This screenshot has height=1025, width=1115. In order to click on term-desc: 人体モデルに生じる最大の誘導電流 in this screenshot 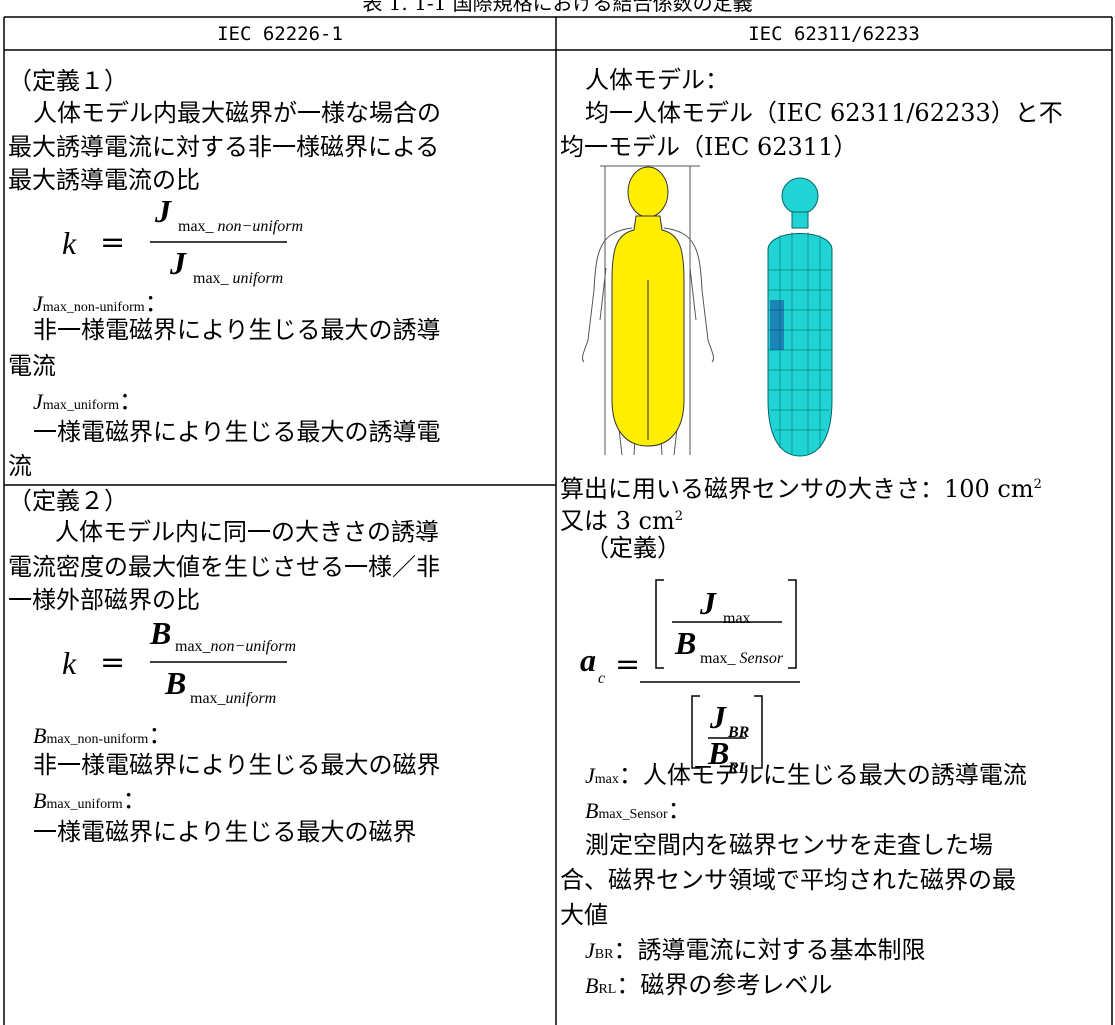, I will do `click(834, 775)`.